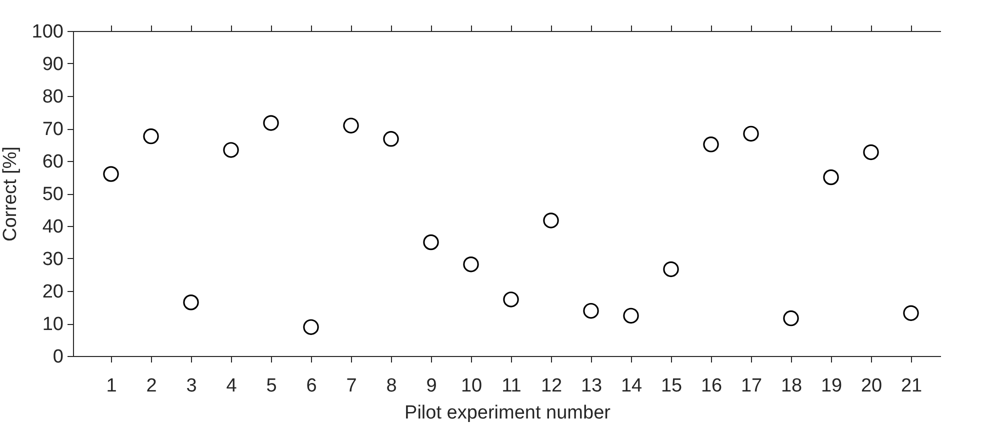 The width and height of the screenshot is (983, 438). Describe the element at coordinates (53, 162) in the screenshot. I see `y-tick-label: 60` at that location.